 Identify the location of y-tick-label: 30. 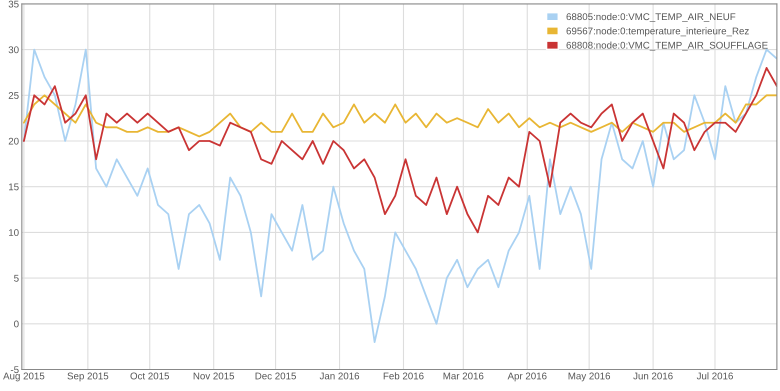
(13, 50).